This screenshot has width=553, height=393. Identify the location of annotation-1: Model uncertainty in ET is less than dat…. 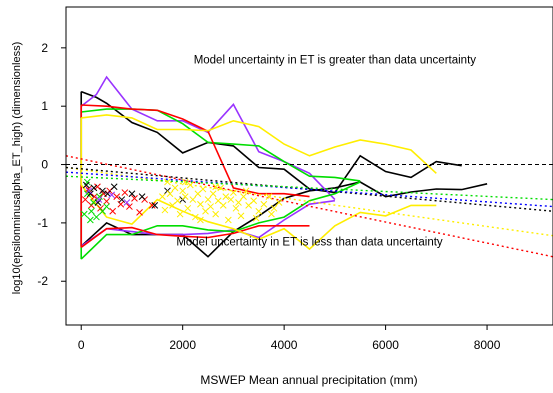
(309, 243).